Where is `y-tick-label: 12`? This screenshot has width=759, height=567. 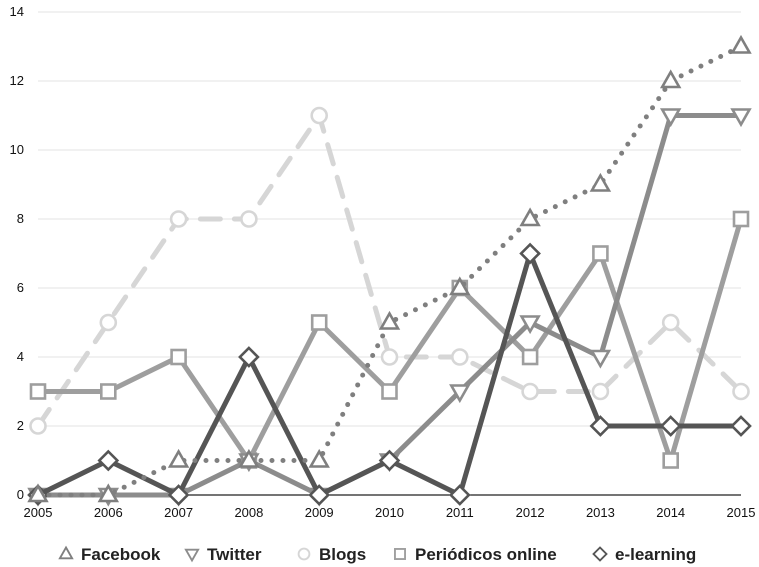 y-tick-label: 12 is located at coordinates (17, 80).